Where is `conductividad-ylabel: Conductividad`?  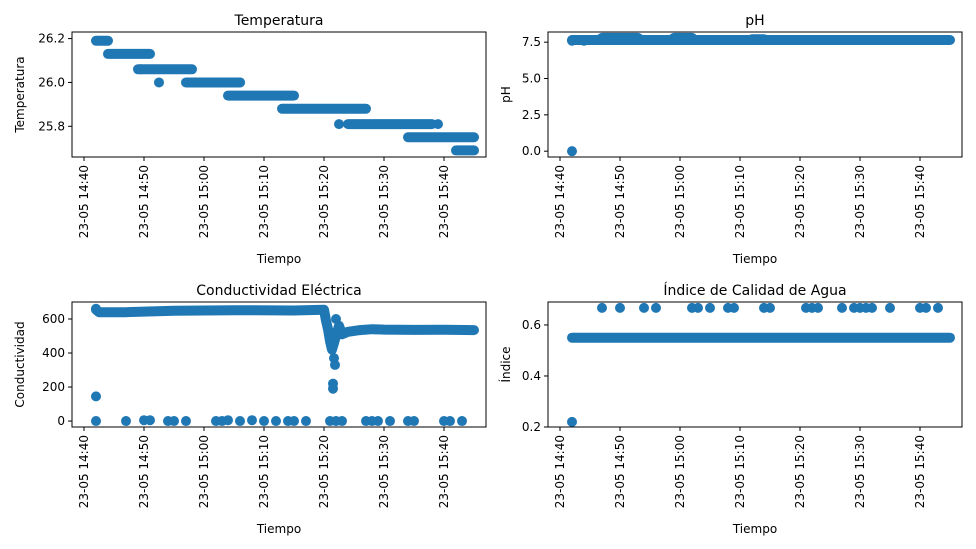
conductividad-ylabel: Conductividad is located at coordinates (20, 364).